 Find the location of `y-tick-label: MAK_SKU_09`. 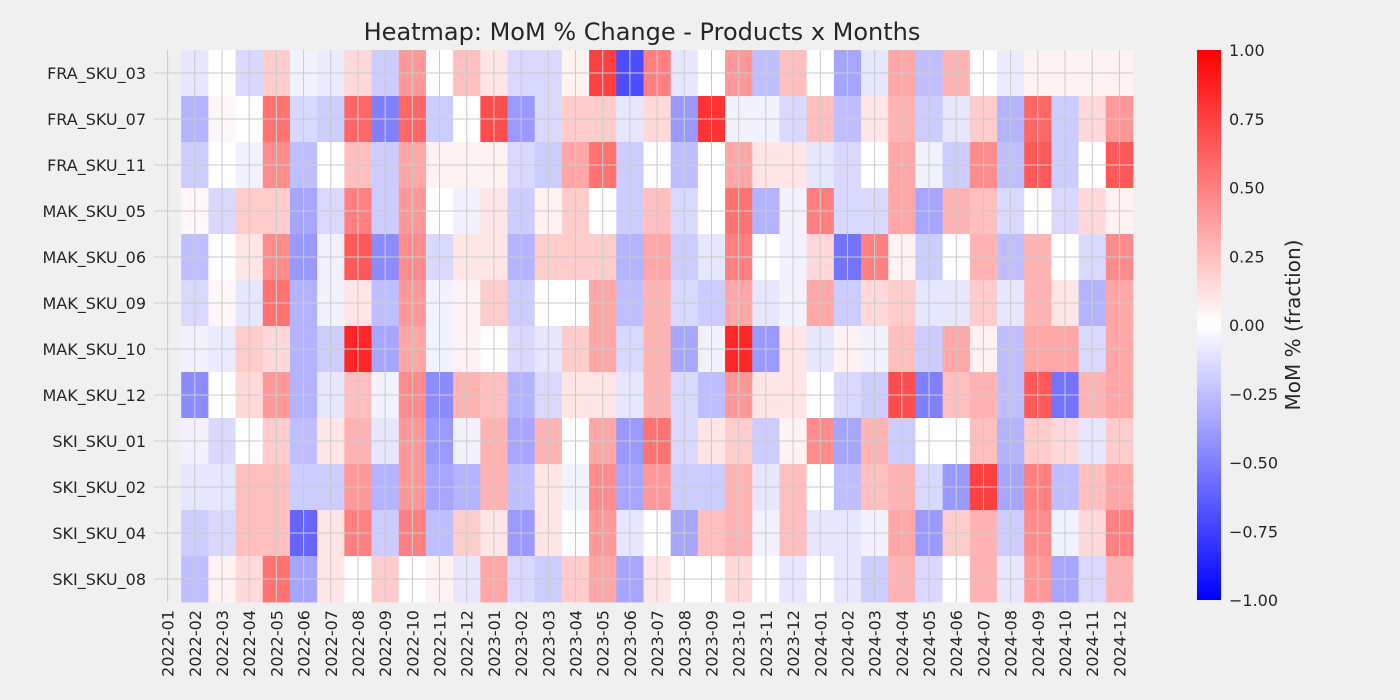

y-tick-label: MAK_SKU_09 is located at coordinates (94, 304).